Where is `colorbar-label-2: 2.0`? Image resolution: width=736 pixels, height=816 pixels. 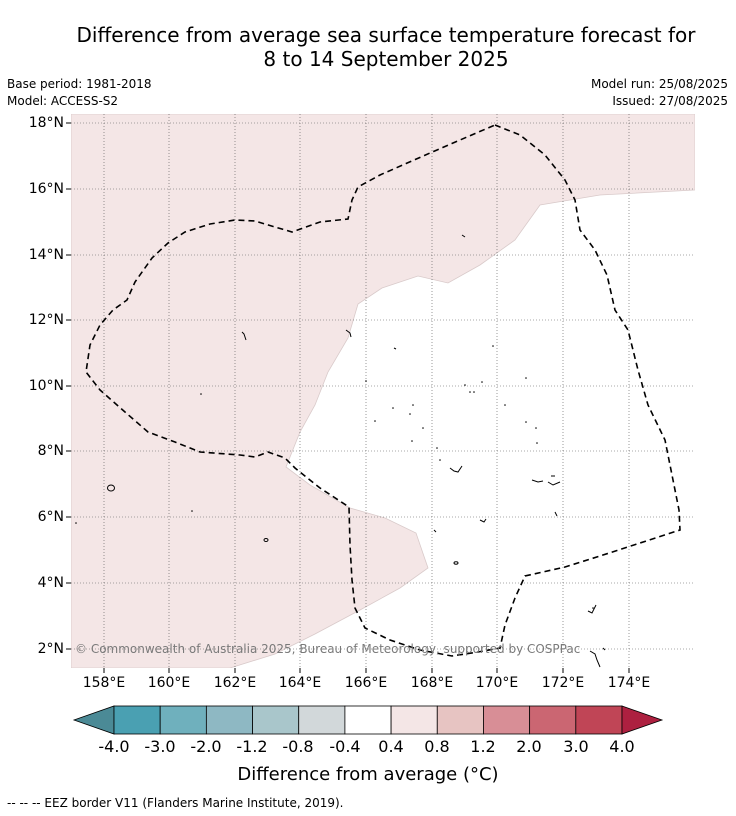
colorbar-label-2: 2.0 is located at coordinates (529, 746).